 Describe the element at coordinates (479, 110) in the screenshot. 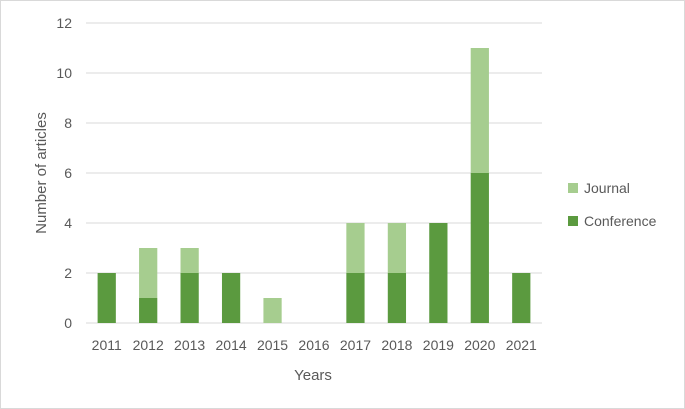

I see `bar-journal-2020` at that location.